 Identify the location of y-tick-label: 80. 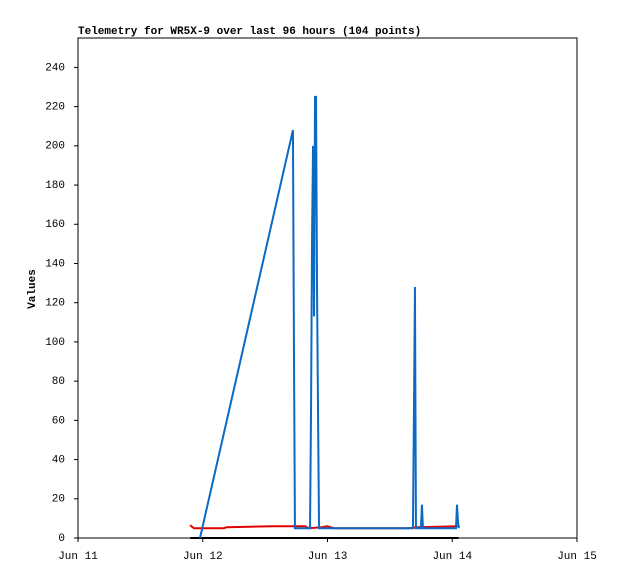
(58, 382).